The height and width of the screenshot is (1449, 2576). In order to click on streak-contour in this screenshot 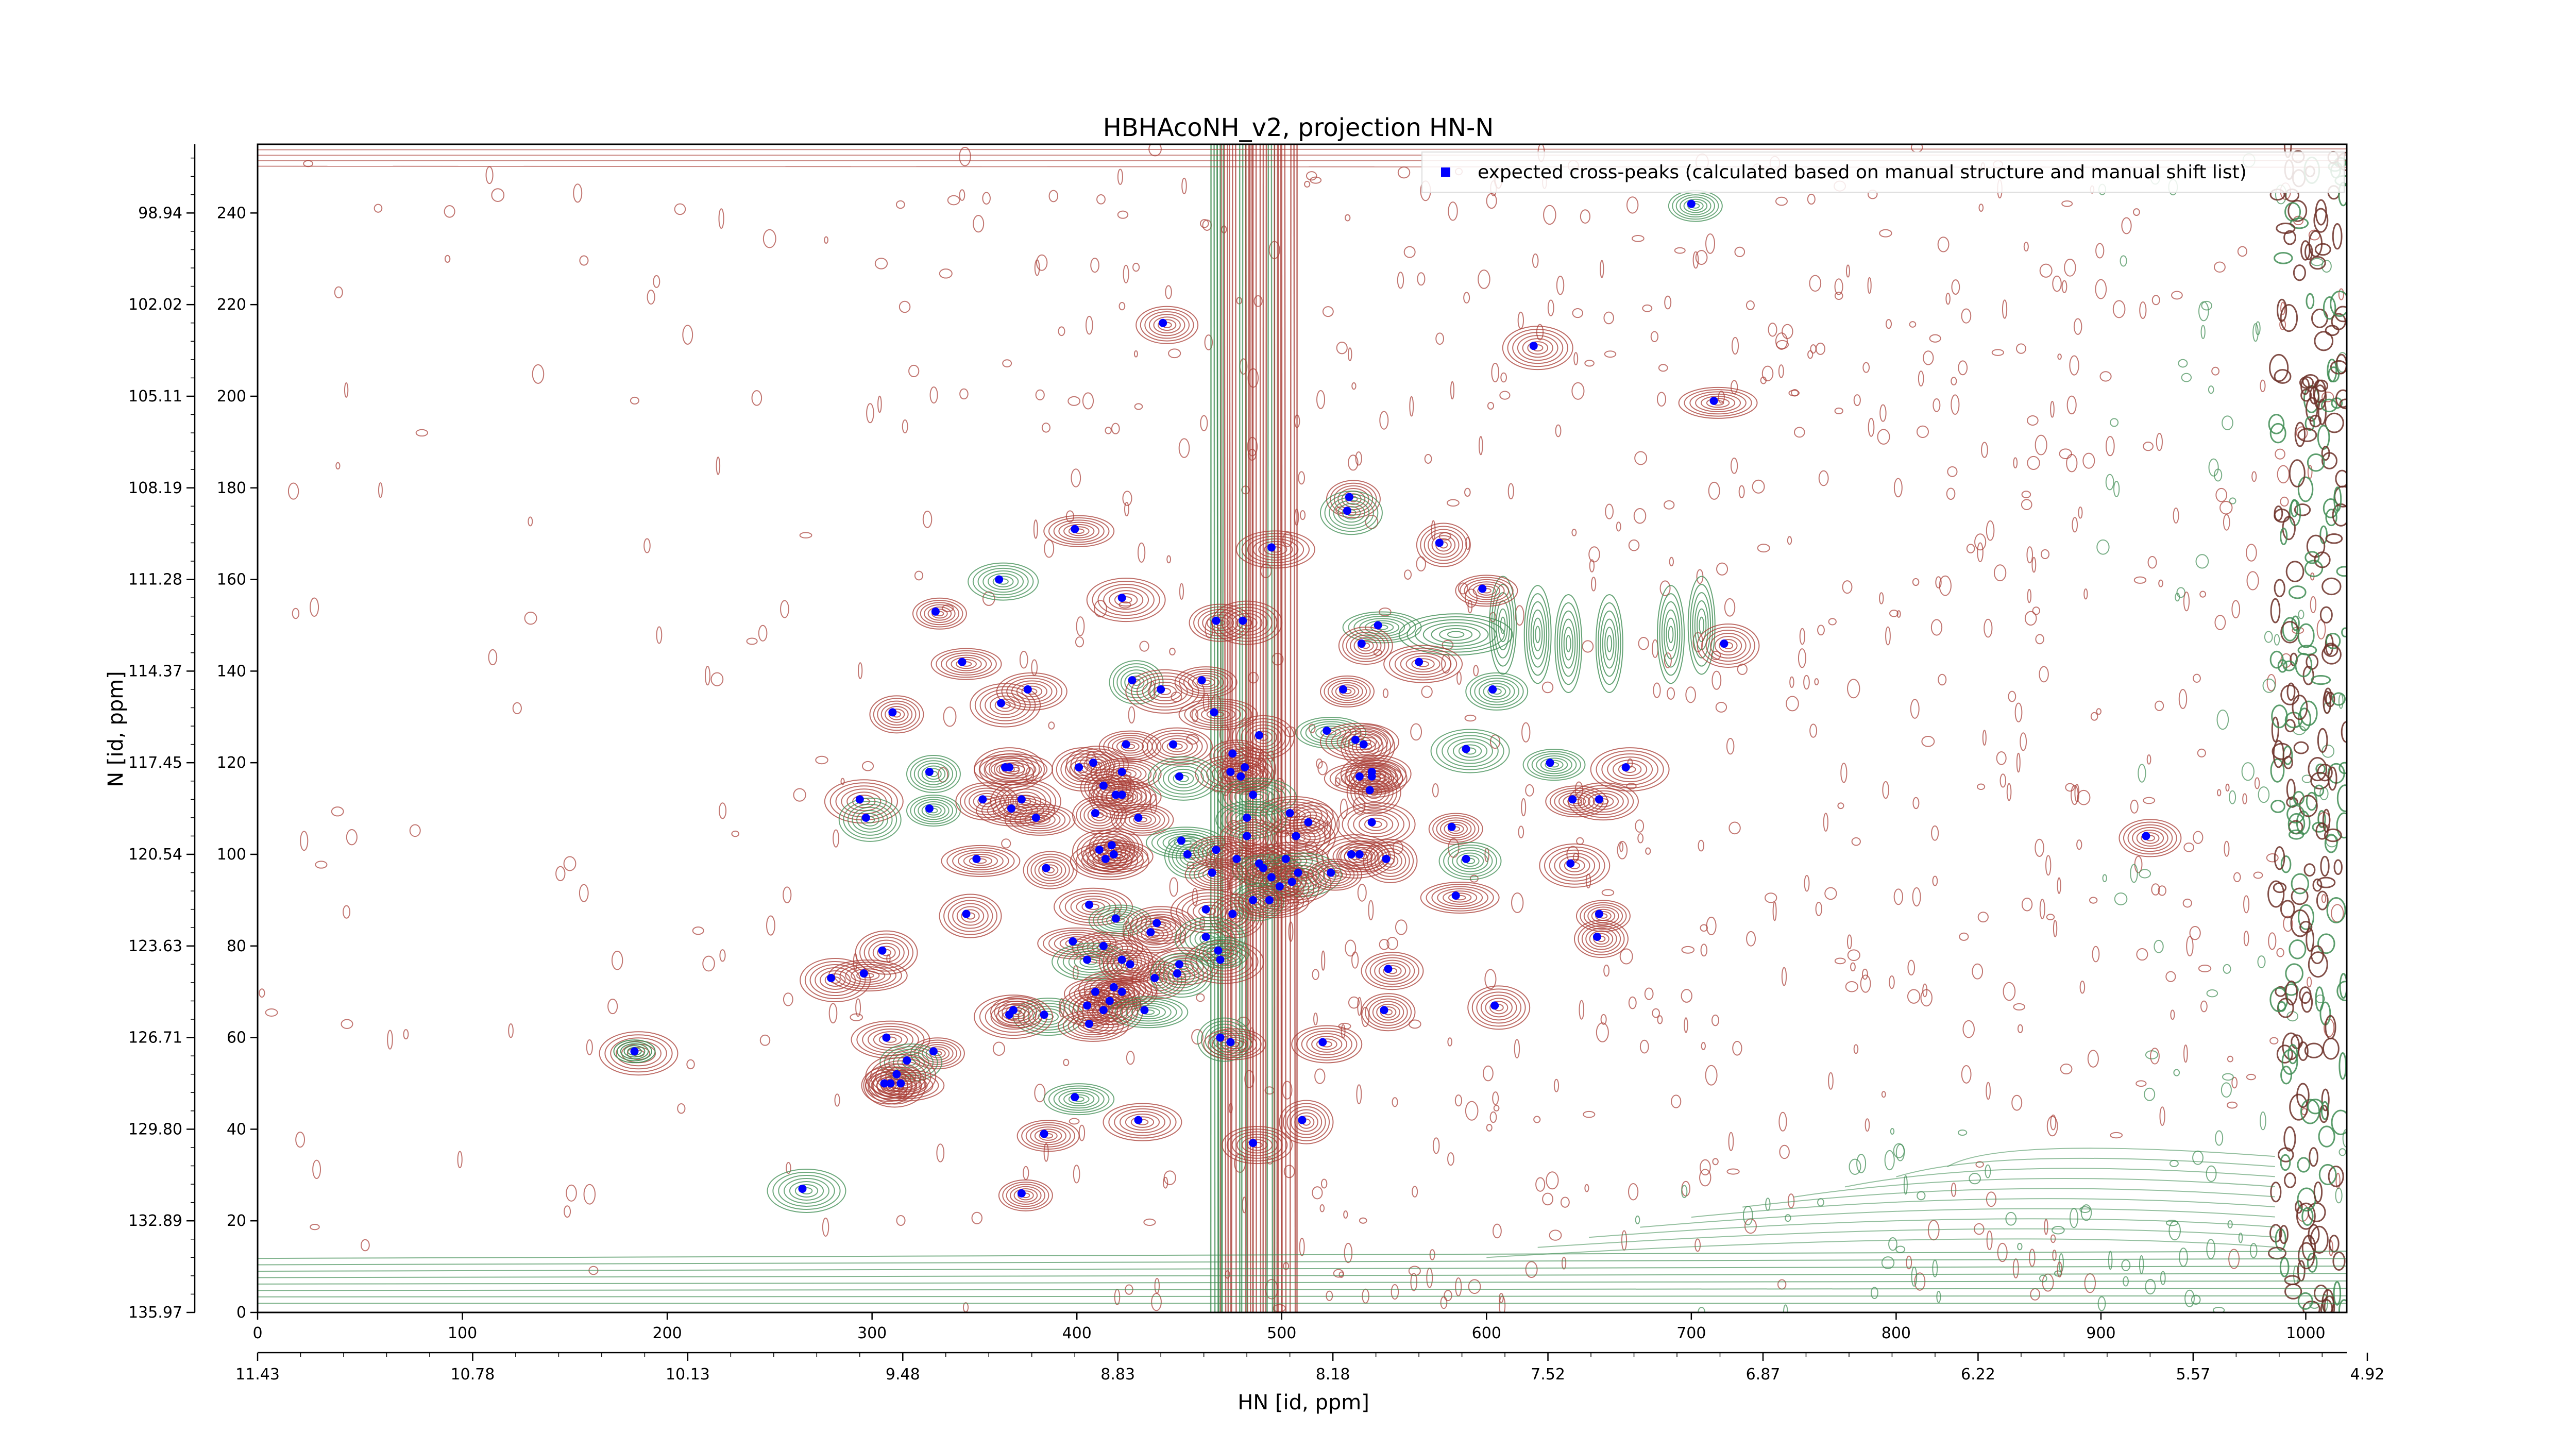, I will do `click(1242, 728)`.